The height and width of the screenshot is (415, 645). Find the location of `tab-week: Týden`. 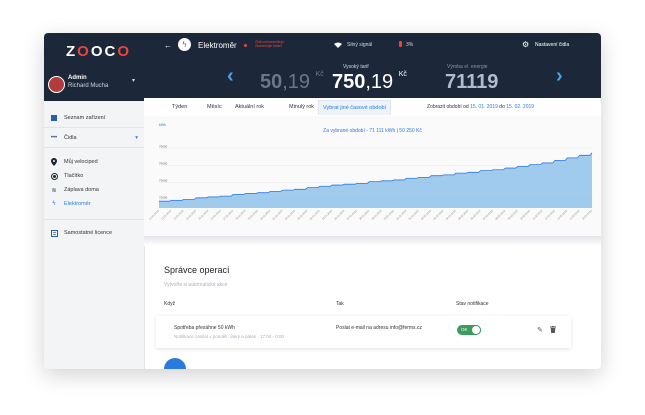

tab-week: Týden is located at coordinates (180, 107).